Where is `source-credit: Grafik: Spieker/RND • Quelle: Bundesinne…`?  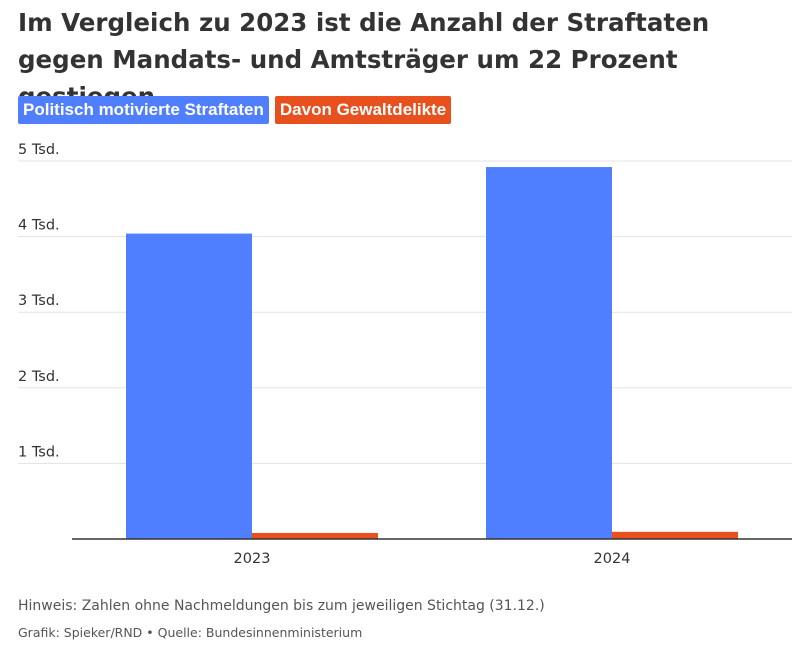
source-credit: Grafik: Spieker/RND • Quelle: Bundesinne… is located at coordinates (190, 632).